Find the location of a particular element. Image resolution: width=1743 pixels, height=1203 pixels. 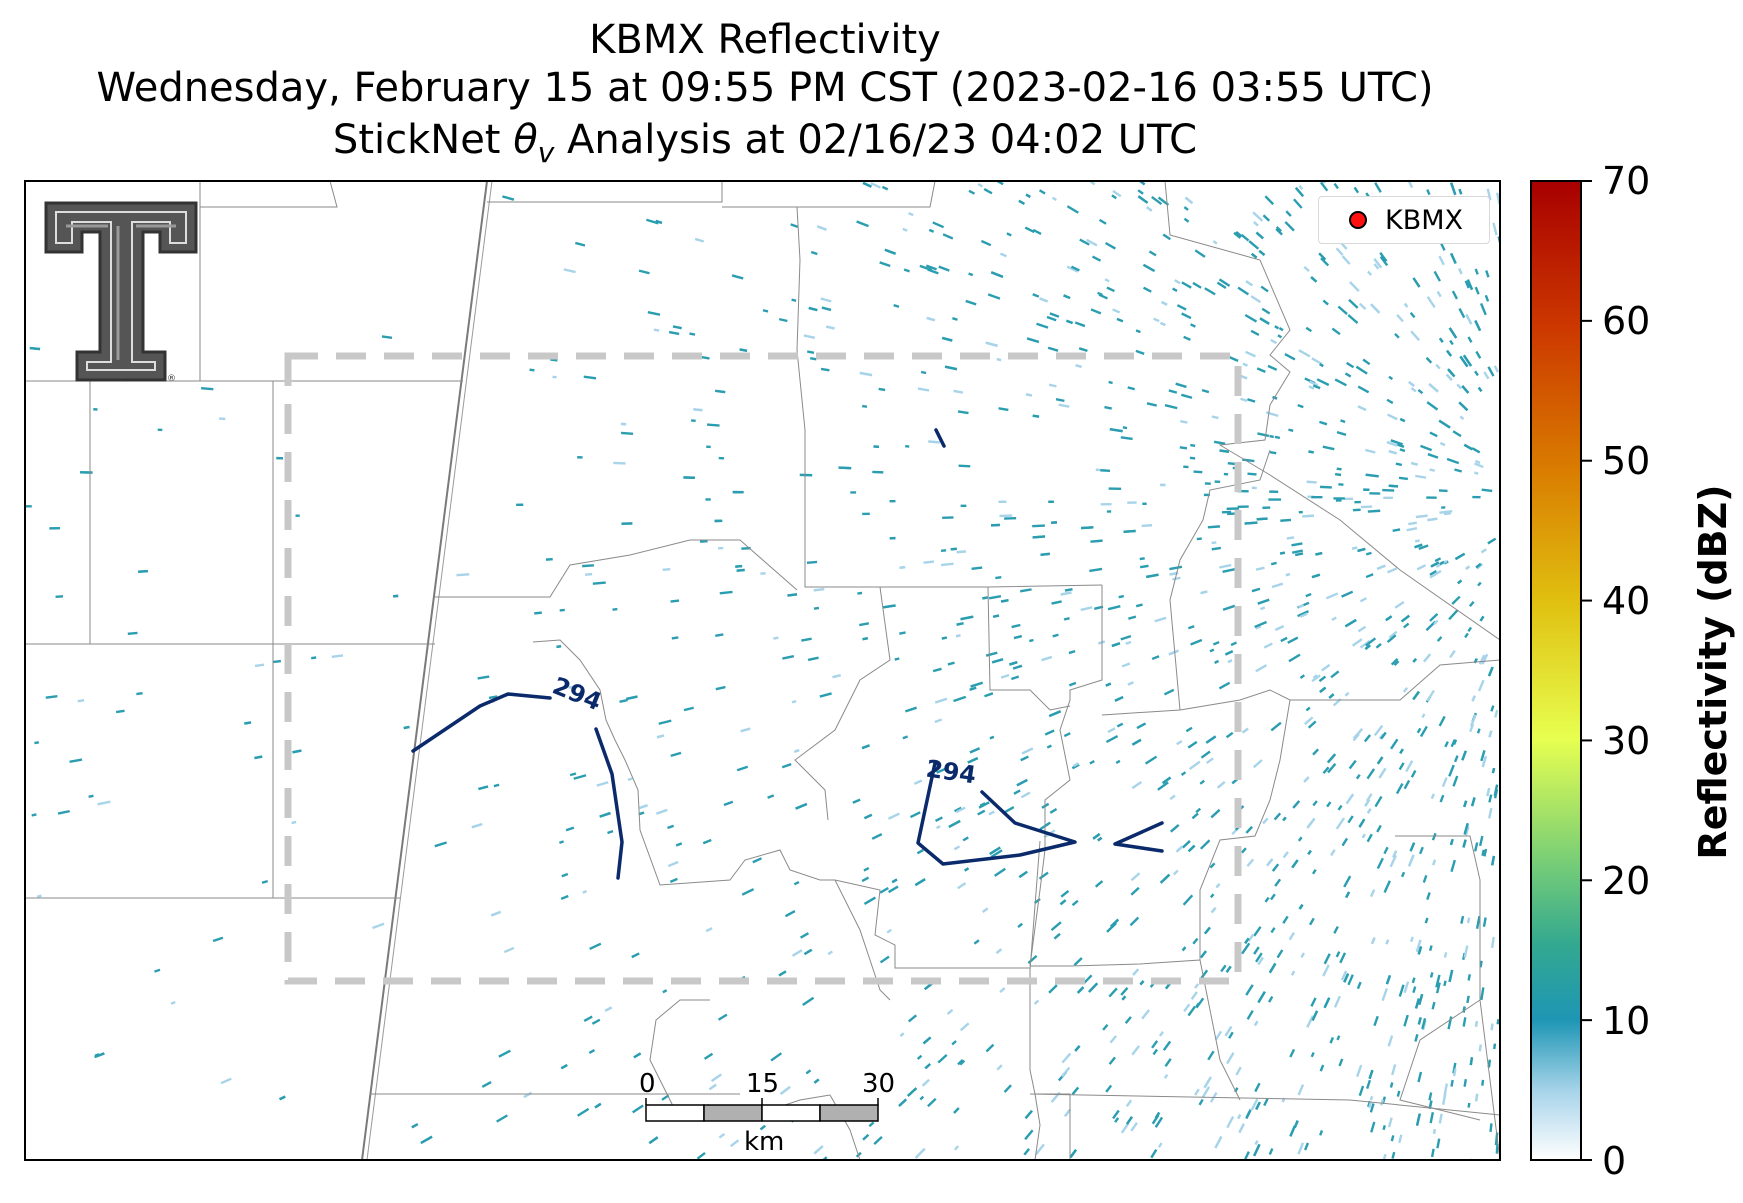

state-boundary is located at coordinates (424, 670).